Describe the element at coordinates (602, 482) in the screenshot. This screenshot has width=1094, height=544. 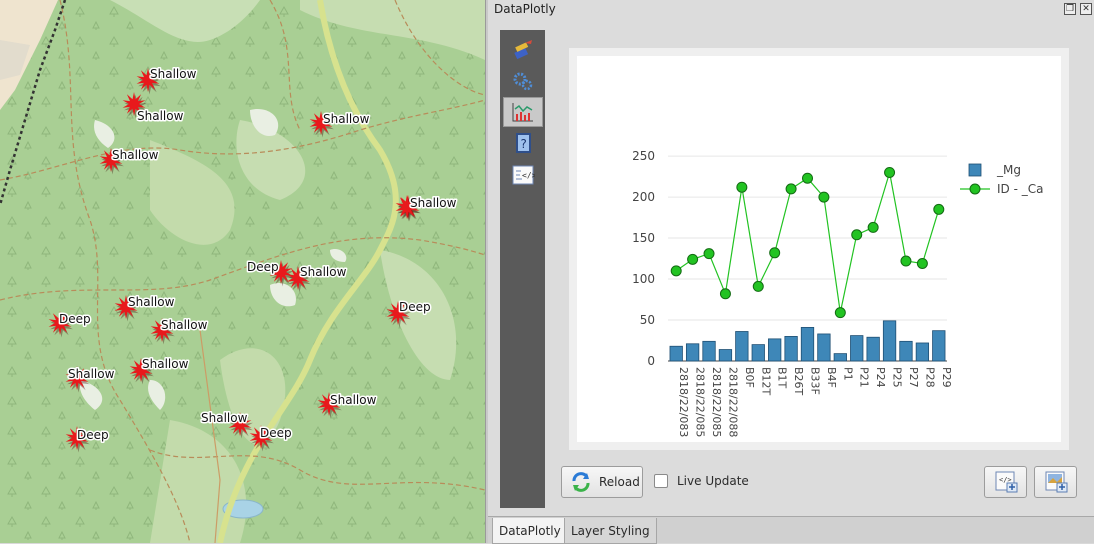
I see `reload-button: Reload` at that location.